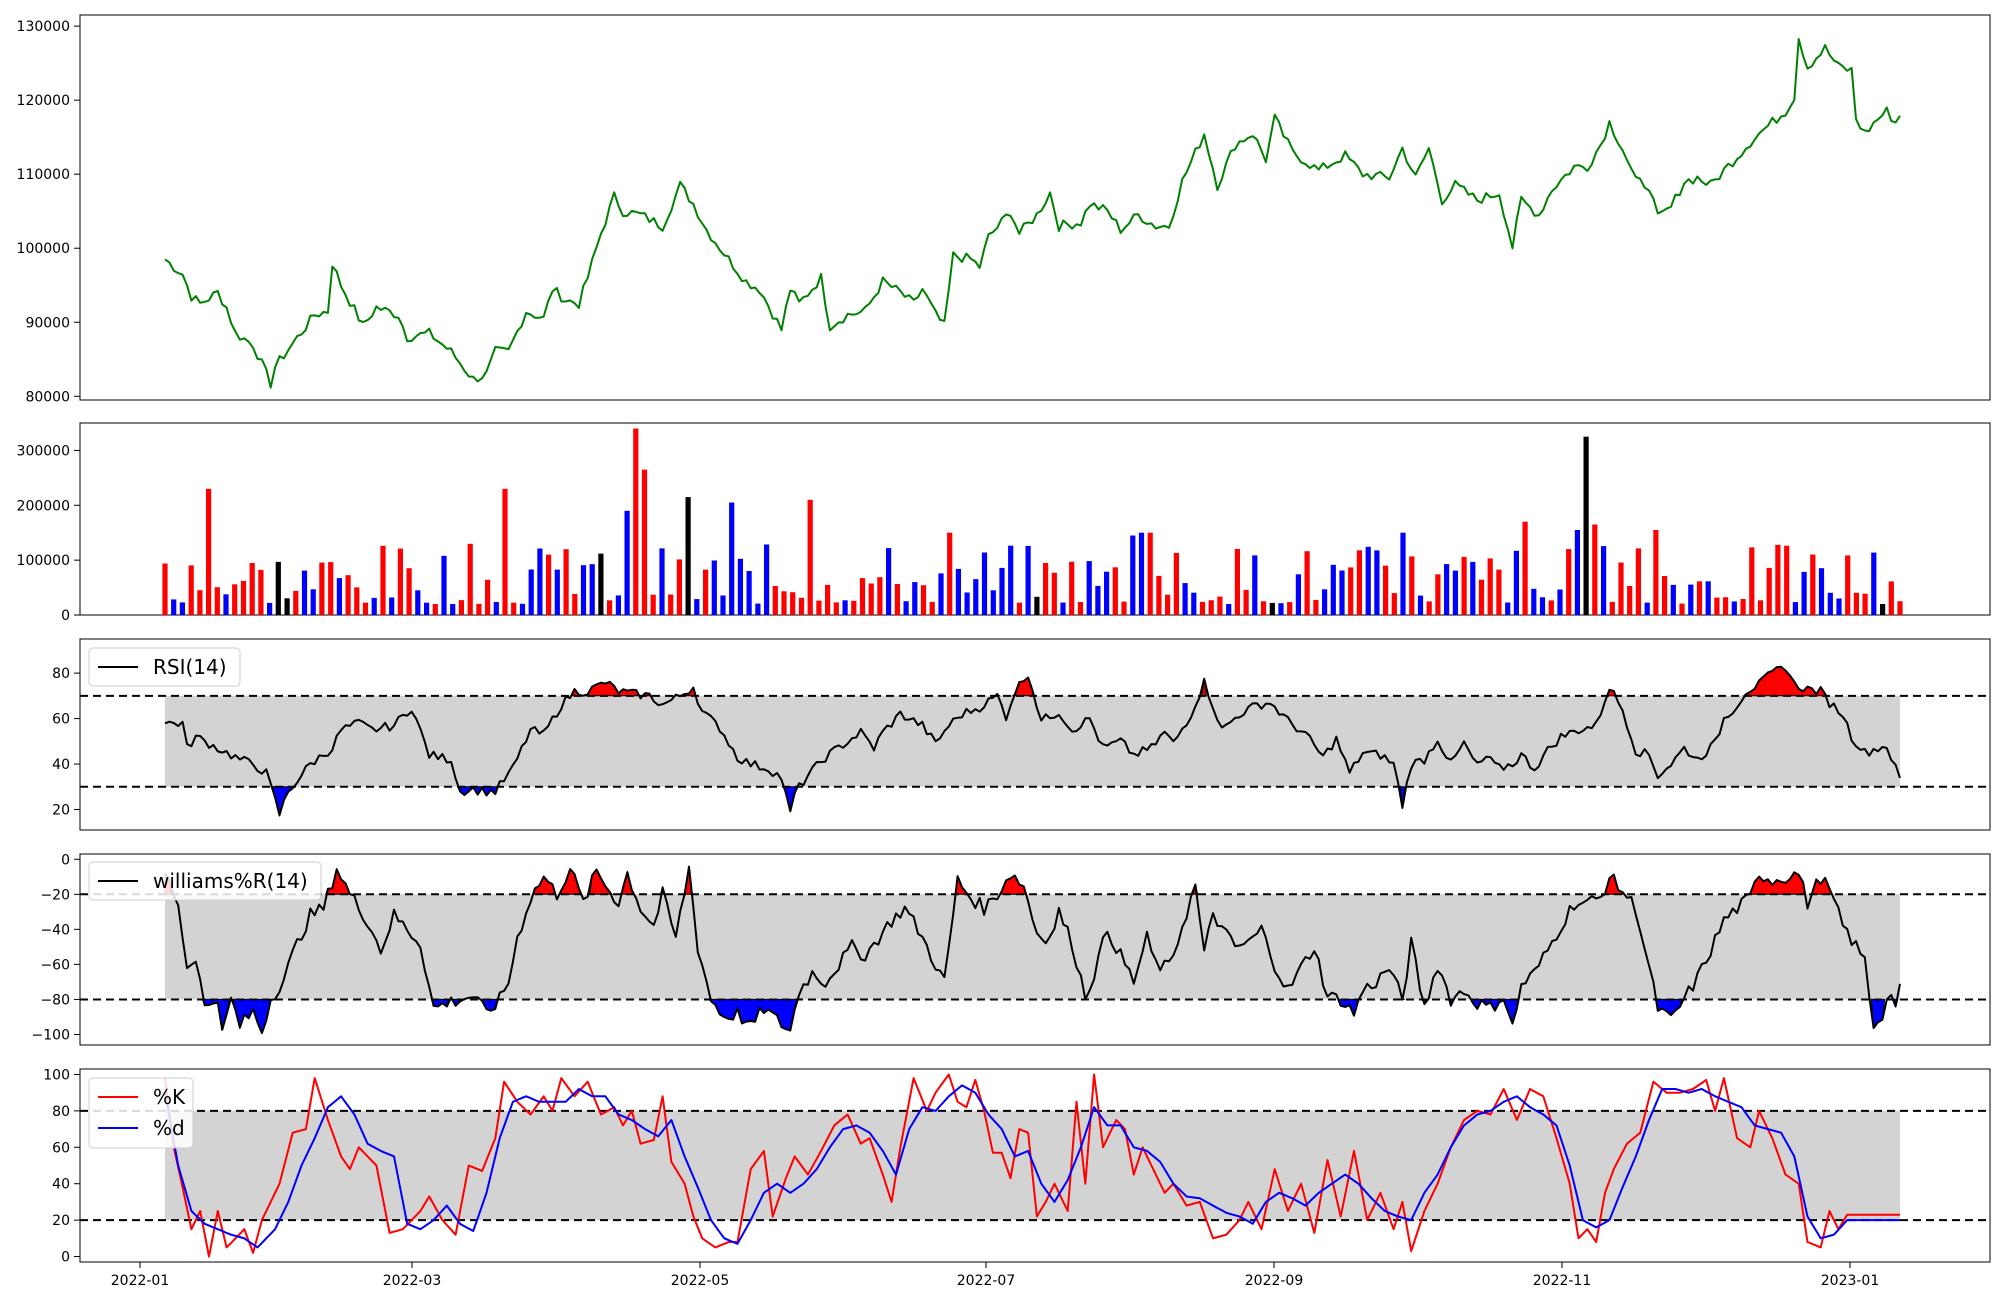  Describe the element at coordinates (61, 1148) in the screenshot. I see `stochastic-ytick-label: 60` at that location.